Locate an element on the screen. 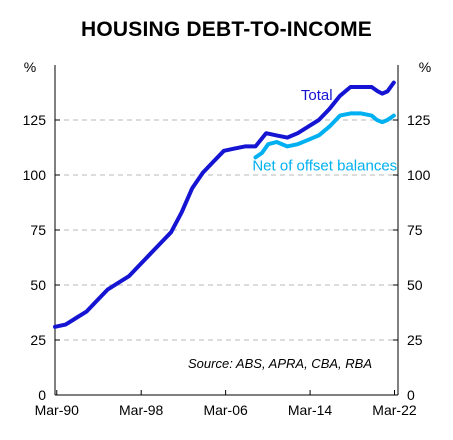  y-tick-label-right: 75 is located at coordinates (415, 230).